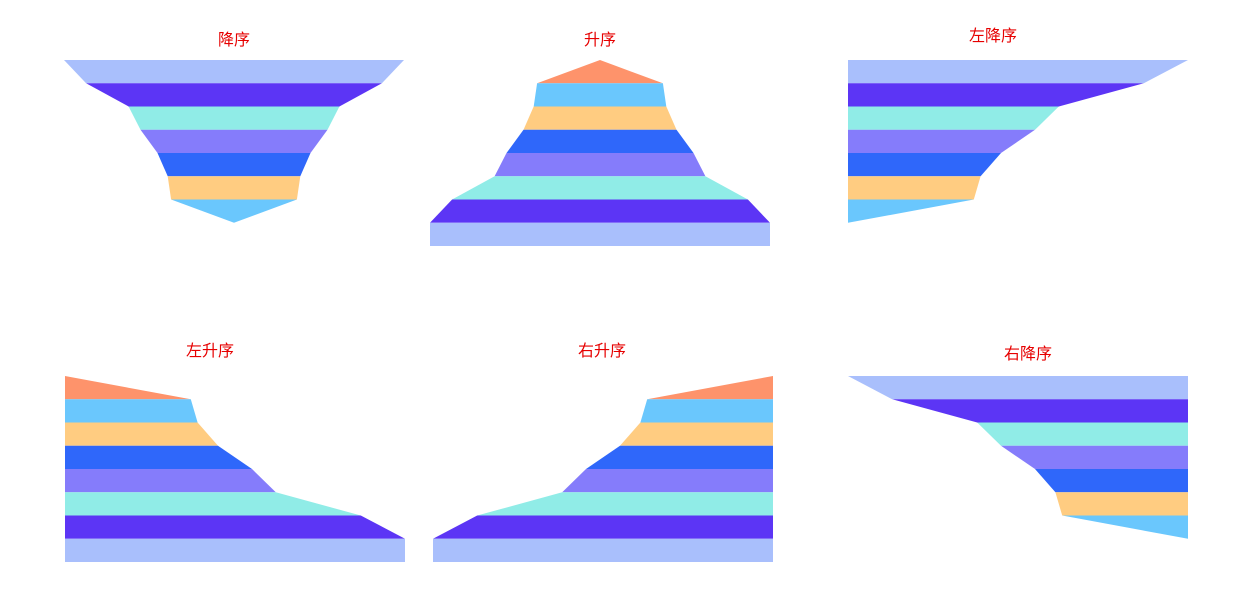 The image size is (1242, 596). I want to click on panel-ascending: 升序, so click(600, 138).